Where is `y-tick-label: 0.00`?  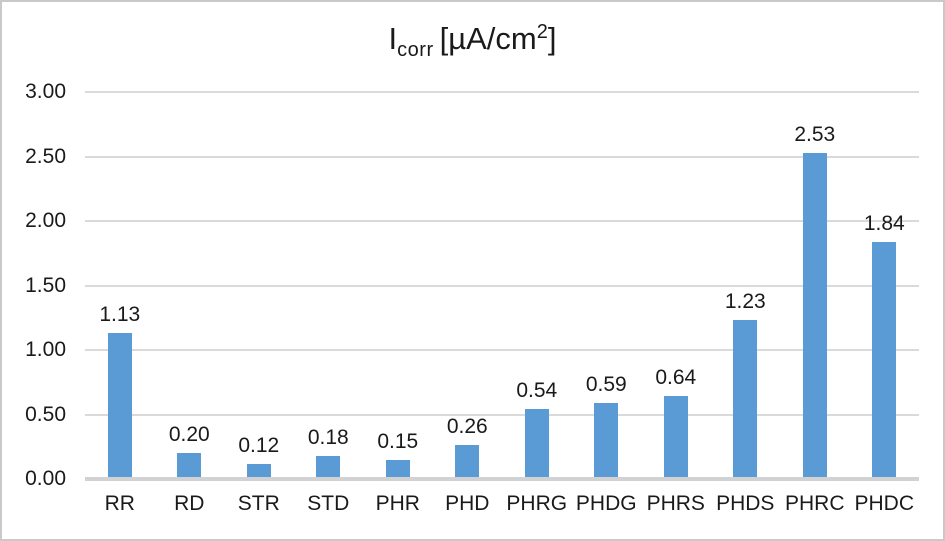 y-tick-label: 0.00 is located at coordinates (45, 478).